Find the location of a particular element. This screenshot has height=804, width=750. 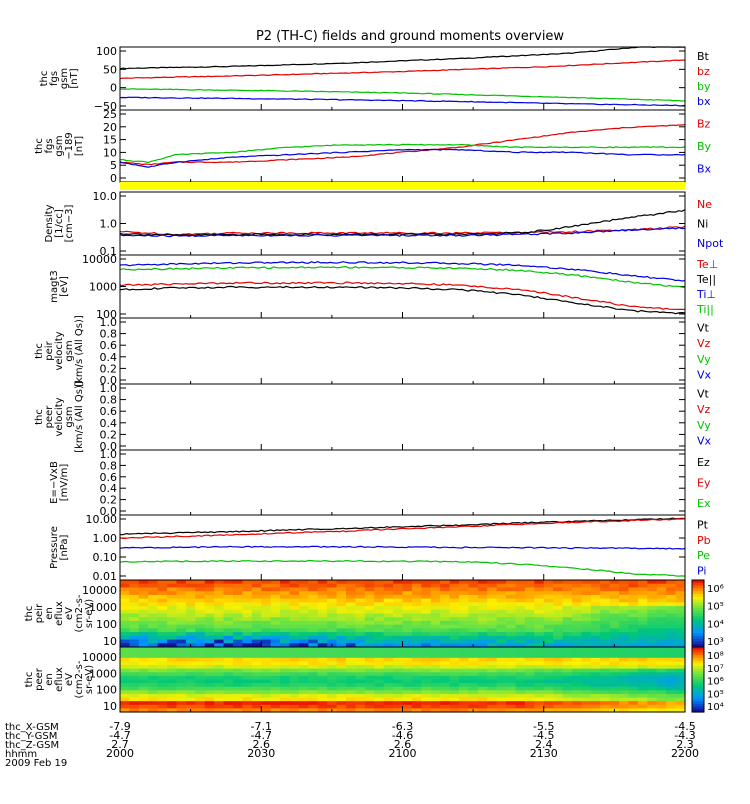

y-tick-label: 10000 is located at coordinates (99, 590).